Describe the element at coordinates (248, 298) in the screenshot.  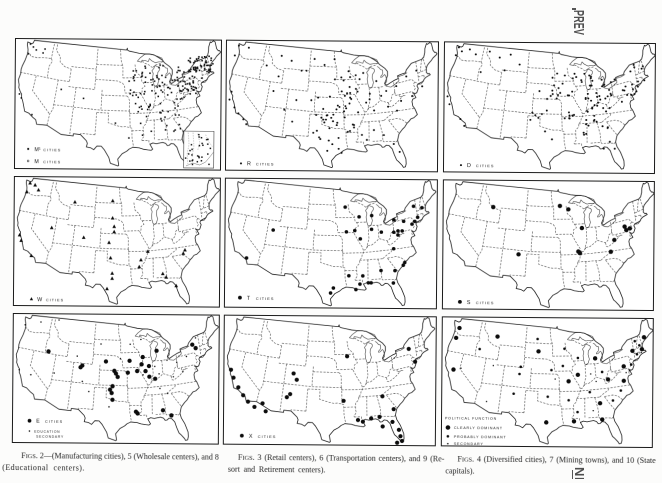
I see `svg-text: T` at that location.